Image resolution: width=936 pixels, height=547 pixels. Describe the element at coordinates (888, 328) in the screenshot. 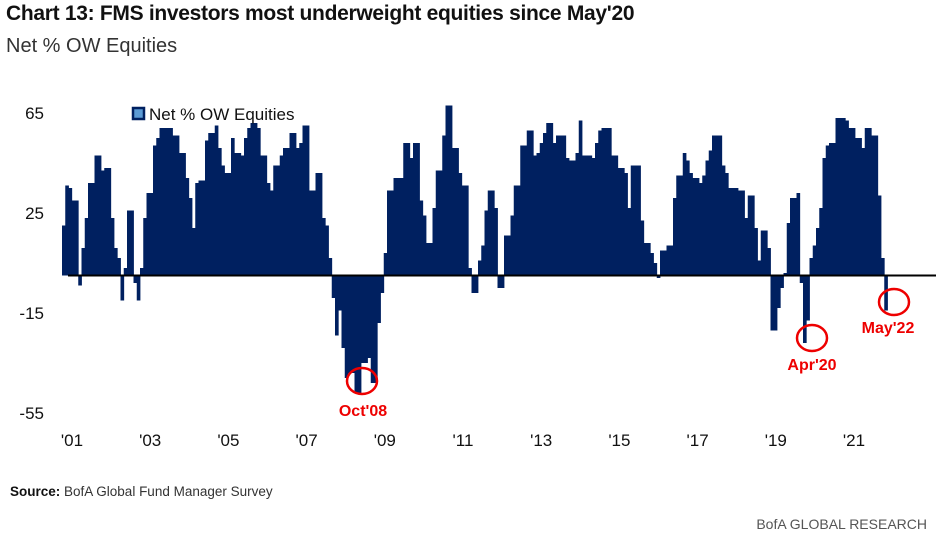

I see `annotation-label: May'22` at that location.